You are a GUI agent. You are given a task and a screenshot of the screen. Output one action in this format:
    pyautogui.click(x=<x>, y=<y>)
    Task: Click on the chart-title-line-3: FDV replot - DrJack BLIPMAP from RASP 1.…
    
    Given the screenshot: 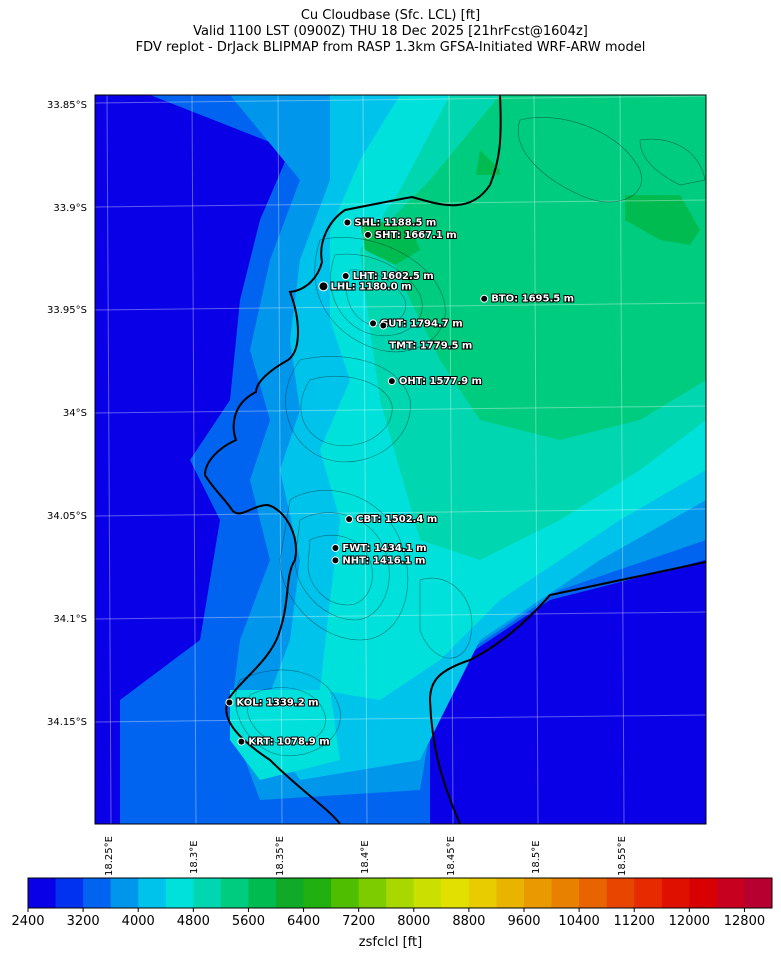 What is the action you would take?
    pyautogui.click(x=390, y=47)
    